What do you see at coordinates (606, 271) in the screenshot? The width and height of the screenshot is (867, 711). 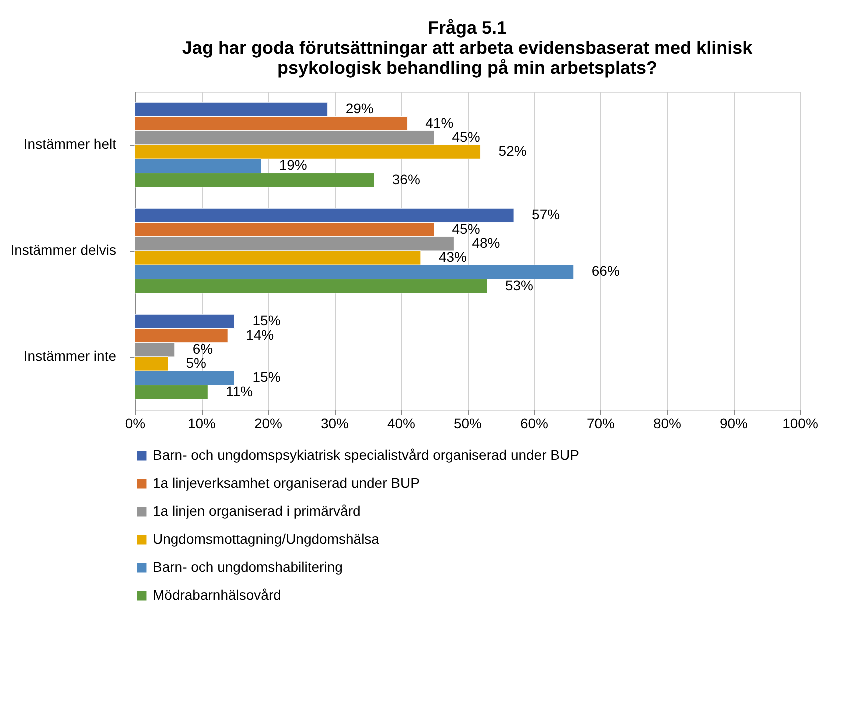 I see `data-label: 66%` at bounding box center [606, 271].